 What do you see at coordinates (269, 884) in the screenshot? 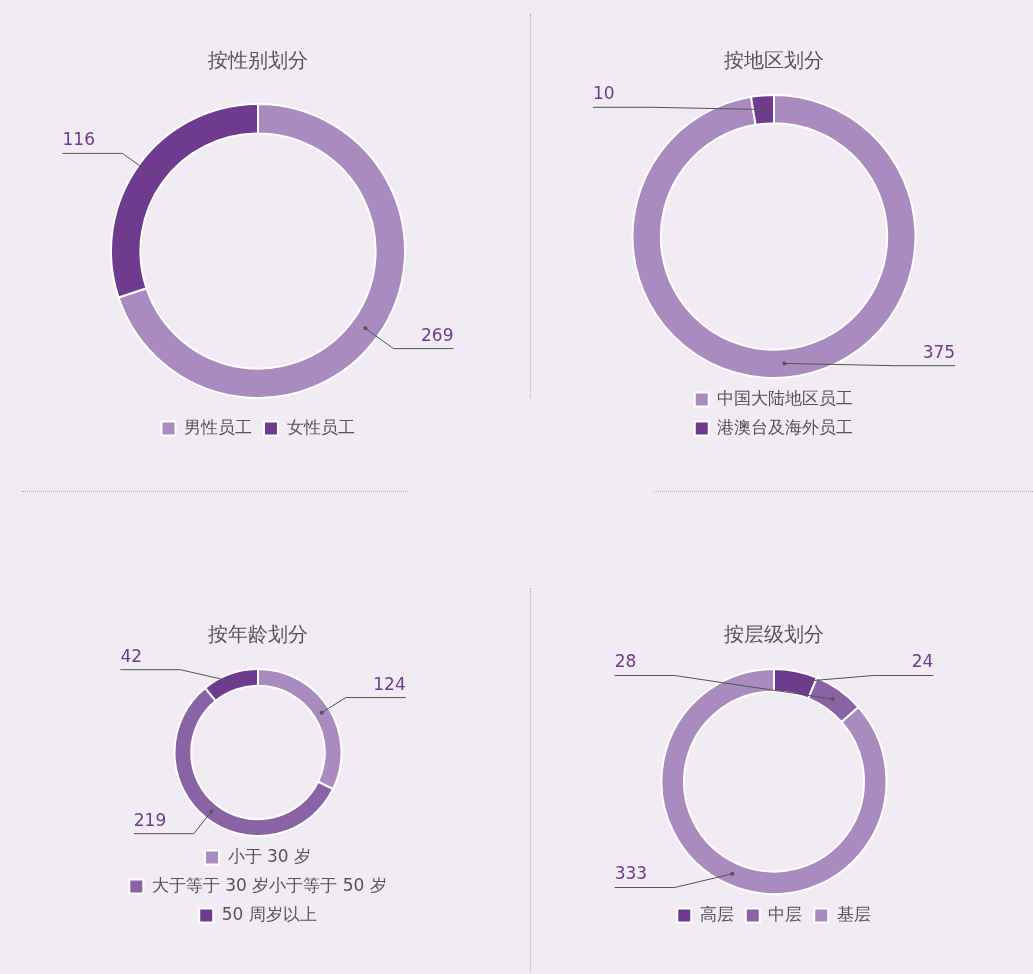
I see `legend-label: 大于等于 30 岁小于等于 50 岁` at bounding box center [269, 884].